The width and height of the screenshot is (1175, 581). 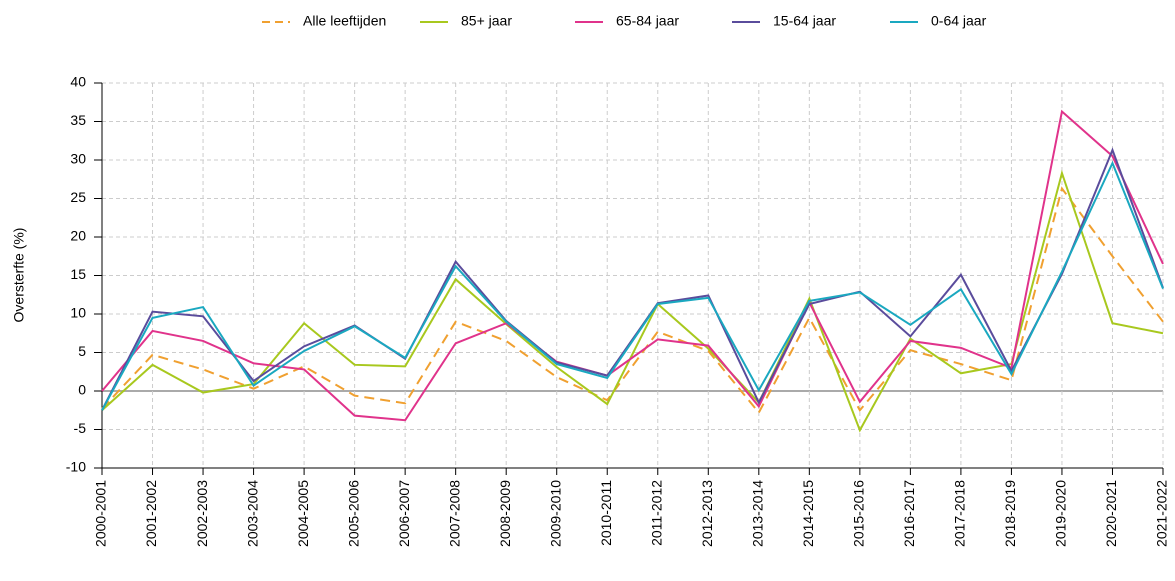 What do you see at coordinates (647, 21) in the screenshot?
I see `legend-label: 65-84 jaar` at bounding box center [647, 21].